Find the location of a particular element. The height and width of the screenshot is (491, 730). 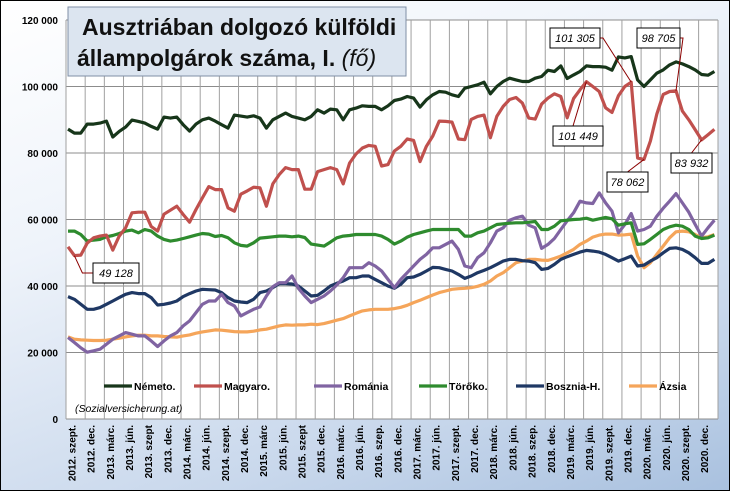

title-line-1: Ausztriában dolgozó külföldi is located at coordinates (239, 27).